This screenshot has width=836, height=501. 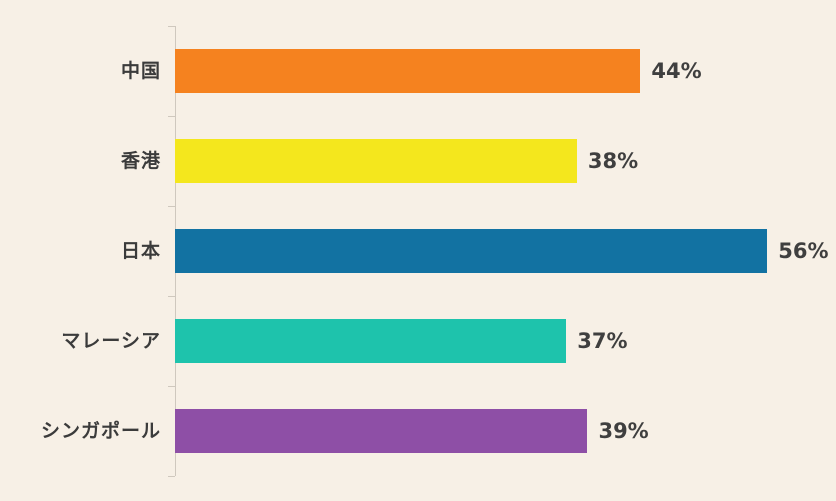 What do you see at coordinates (100, 430) in the screenshot?
I see `category-label: シンガポール` at bounding box center [100, 430].